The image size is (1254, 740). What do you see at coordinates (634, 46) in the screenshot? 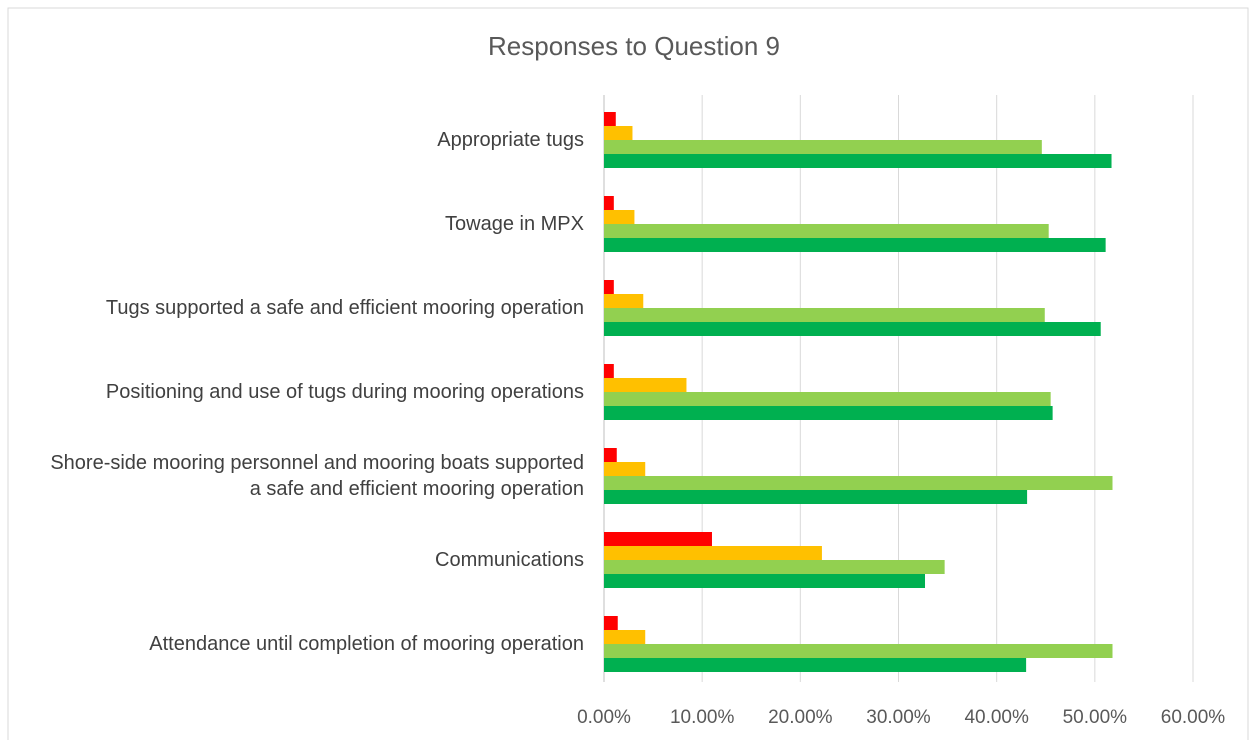
I see `chart-title: Responses to Question 9` at bounding box center [634, 46].